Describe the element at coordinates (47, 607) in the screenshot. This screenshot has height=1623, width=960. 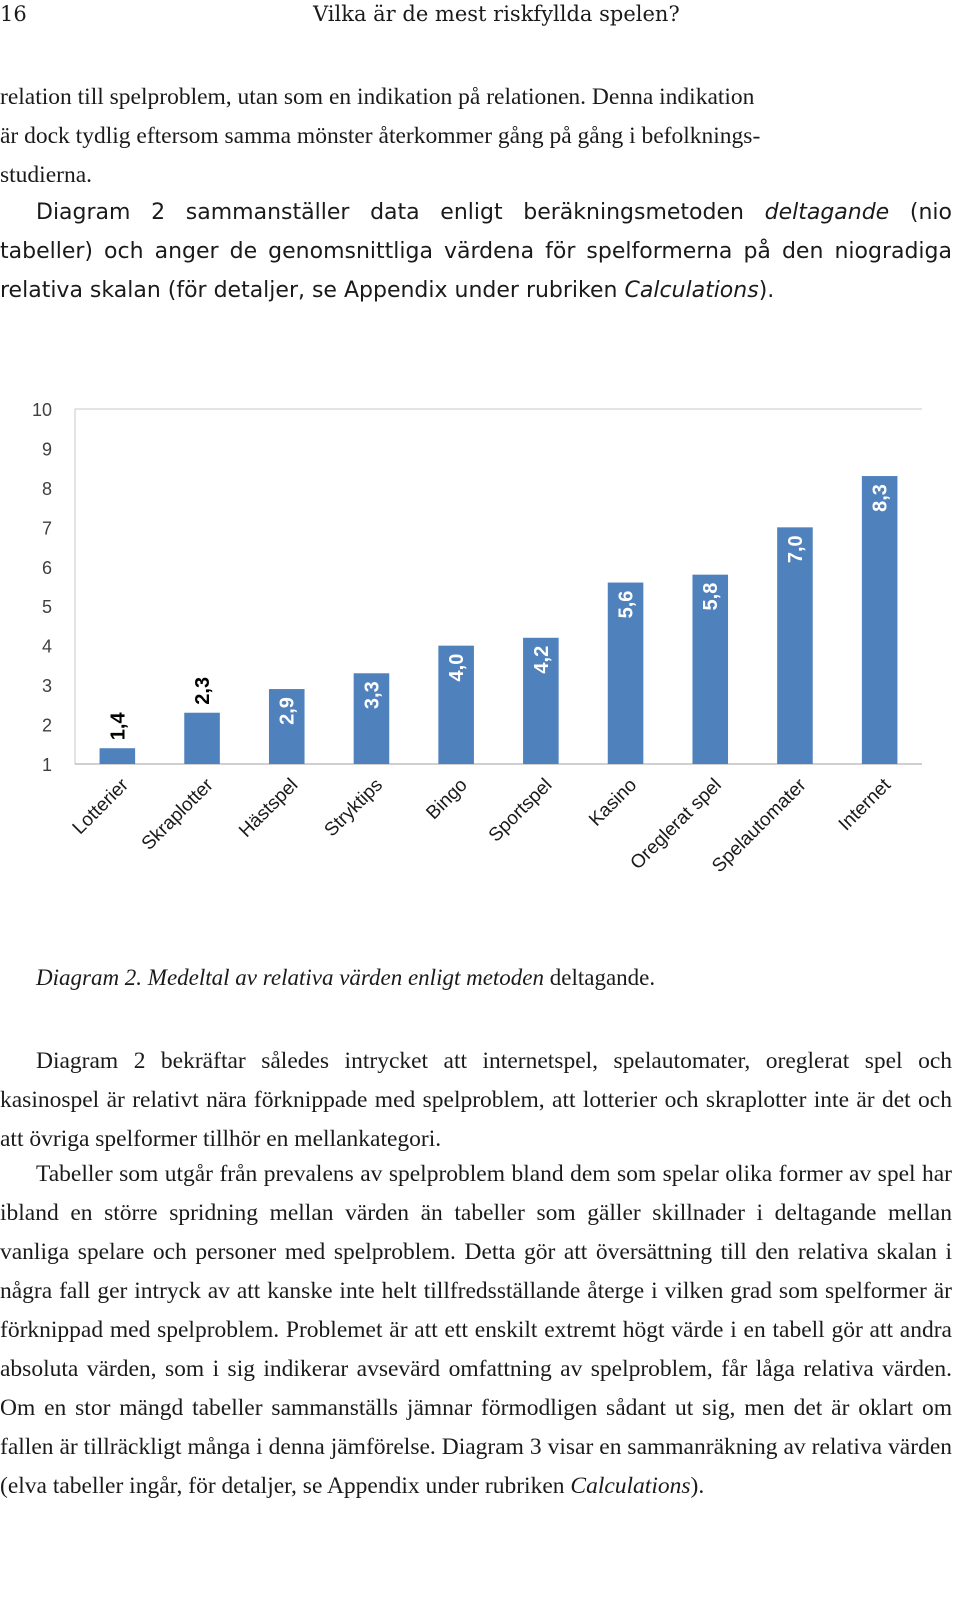
I see `y-tick-label: 5` at that location.